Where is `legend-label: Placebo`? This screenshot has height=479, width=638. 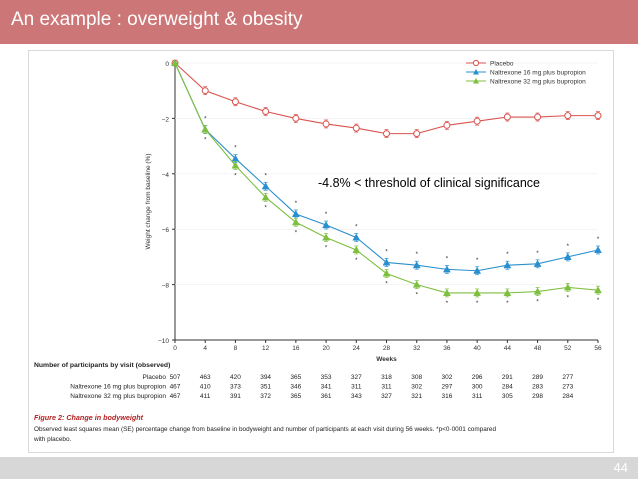
legend-label: Placebo is located at coordinates (502, 64).